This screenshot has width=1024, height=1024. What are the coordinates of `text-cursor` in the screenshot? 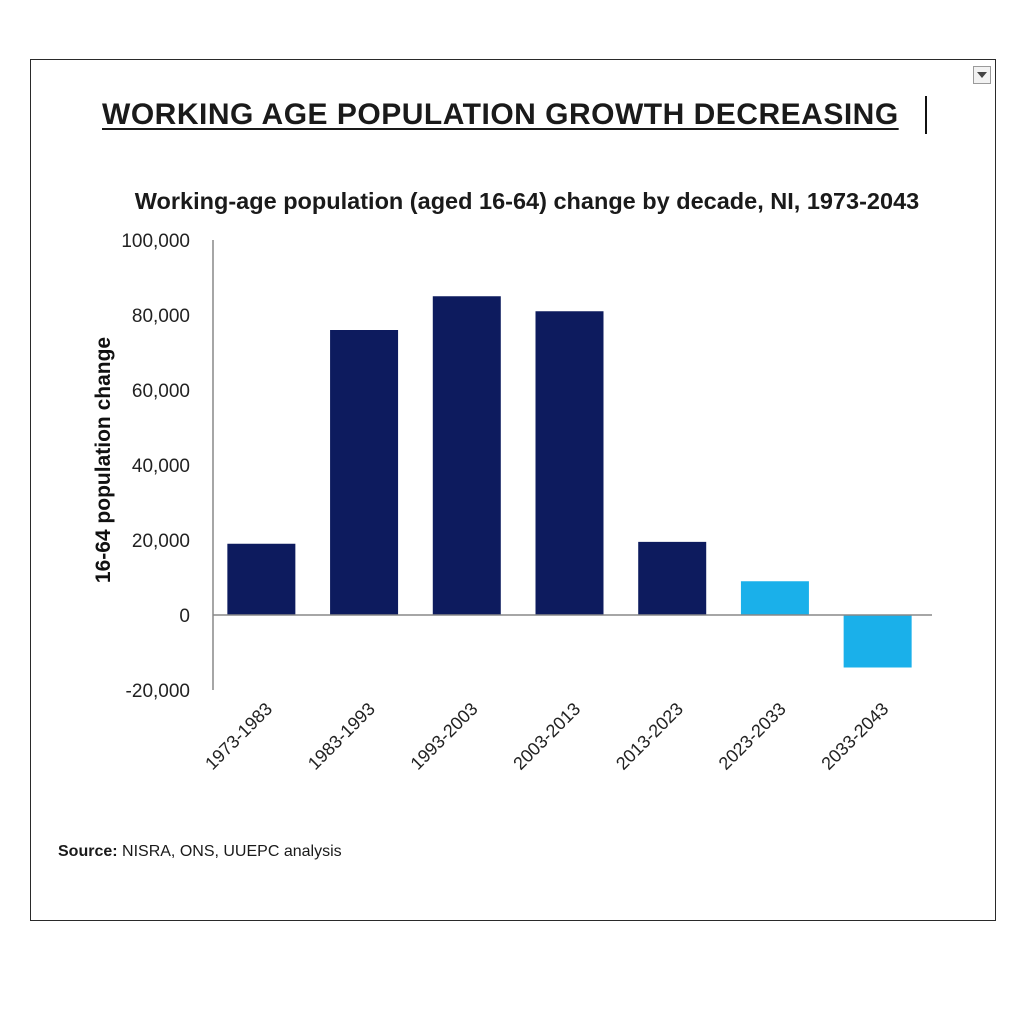 It's located at (926, 115).